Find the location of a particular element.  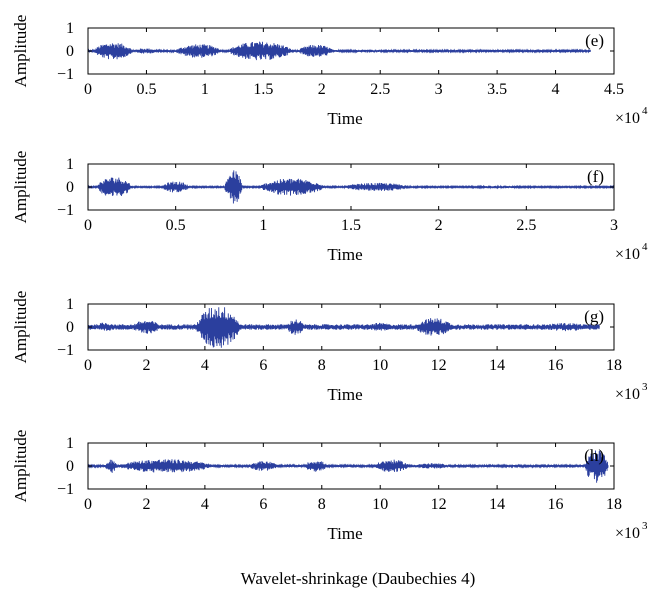

panel-label: (f) is located at coordinates (595, 176).